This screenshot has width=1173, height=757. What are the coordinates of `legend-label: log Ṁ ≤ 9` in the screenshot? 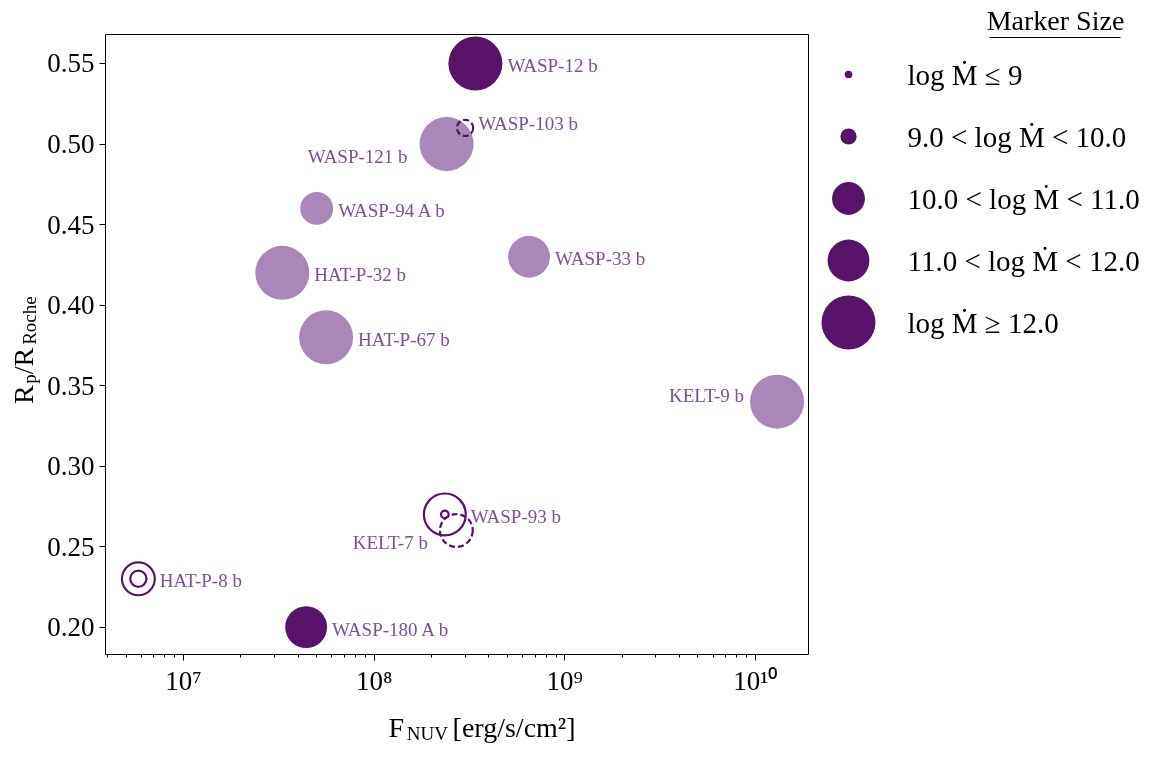 It's located at (965, 74).